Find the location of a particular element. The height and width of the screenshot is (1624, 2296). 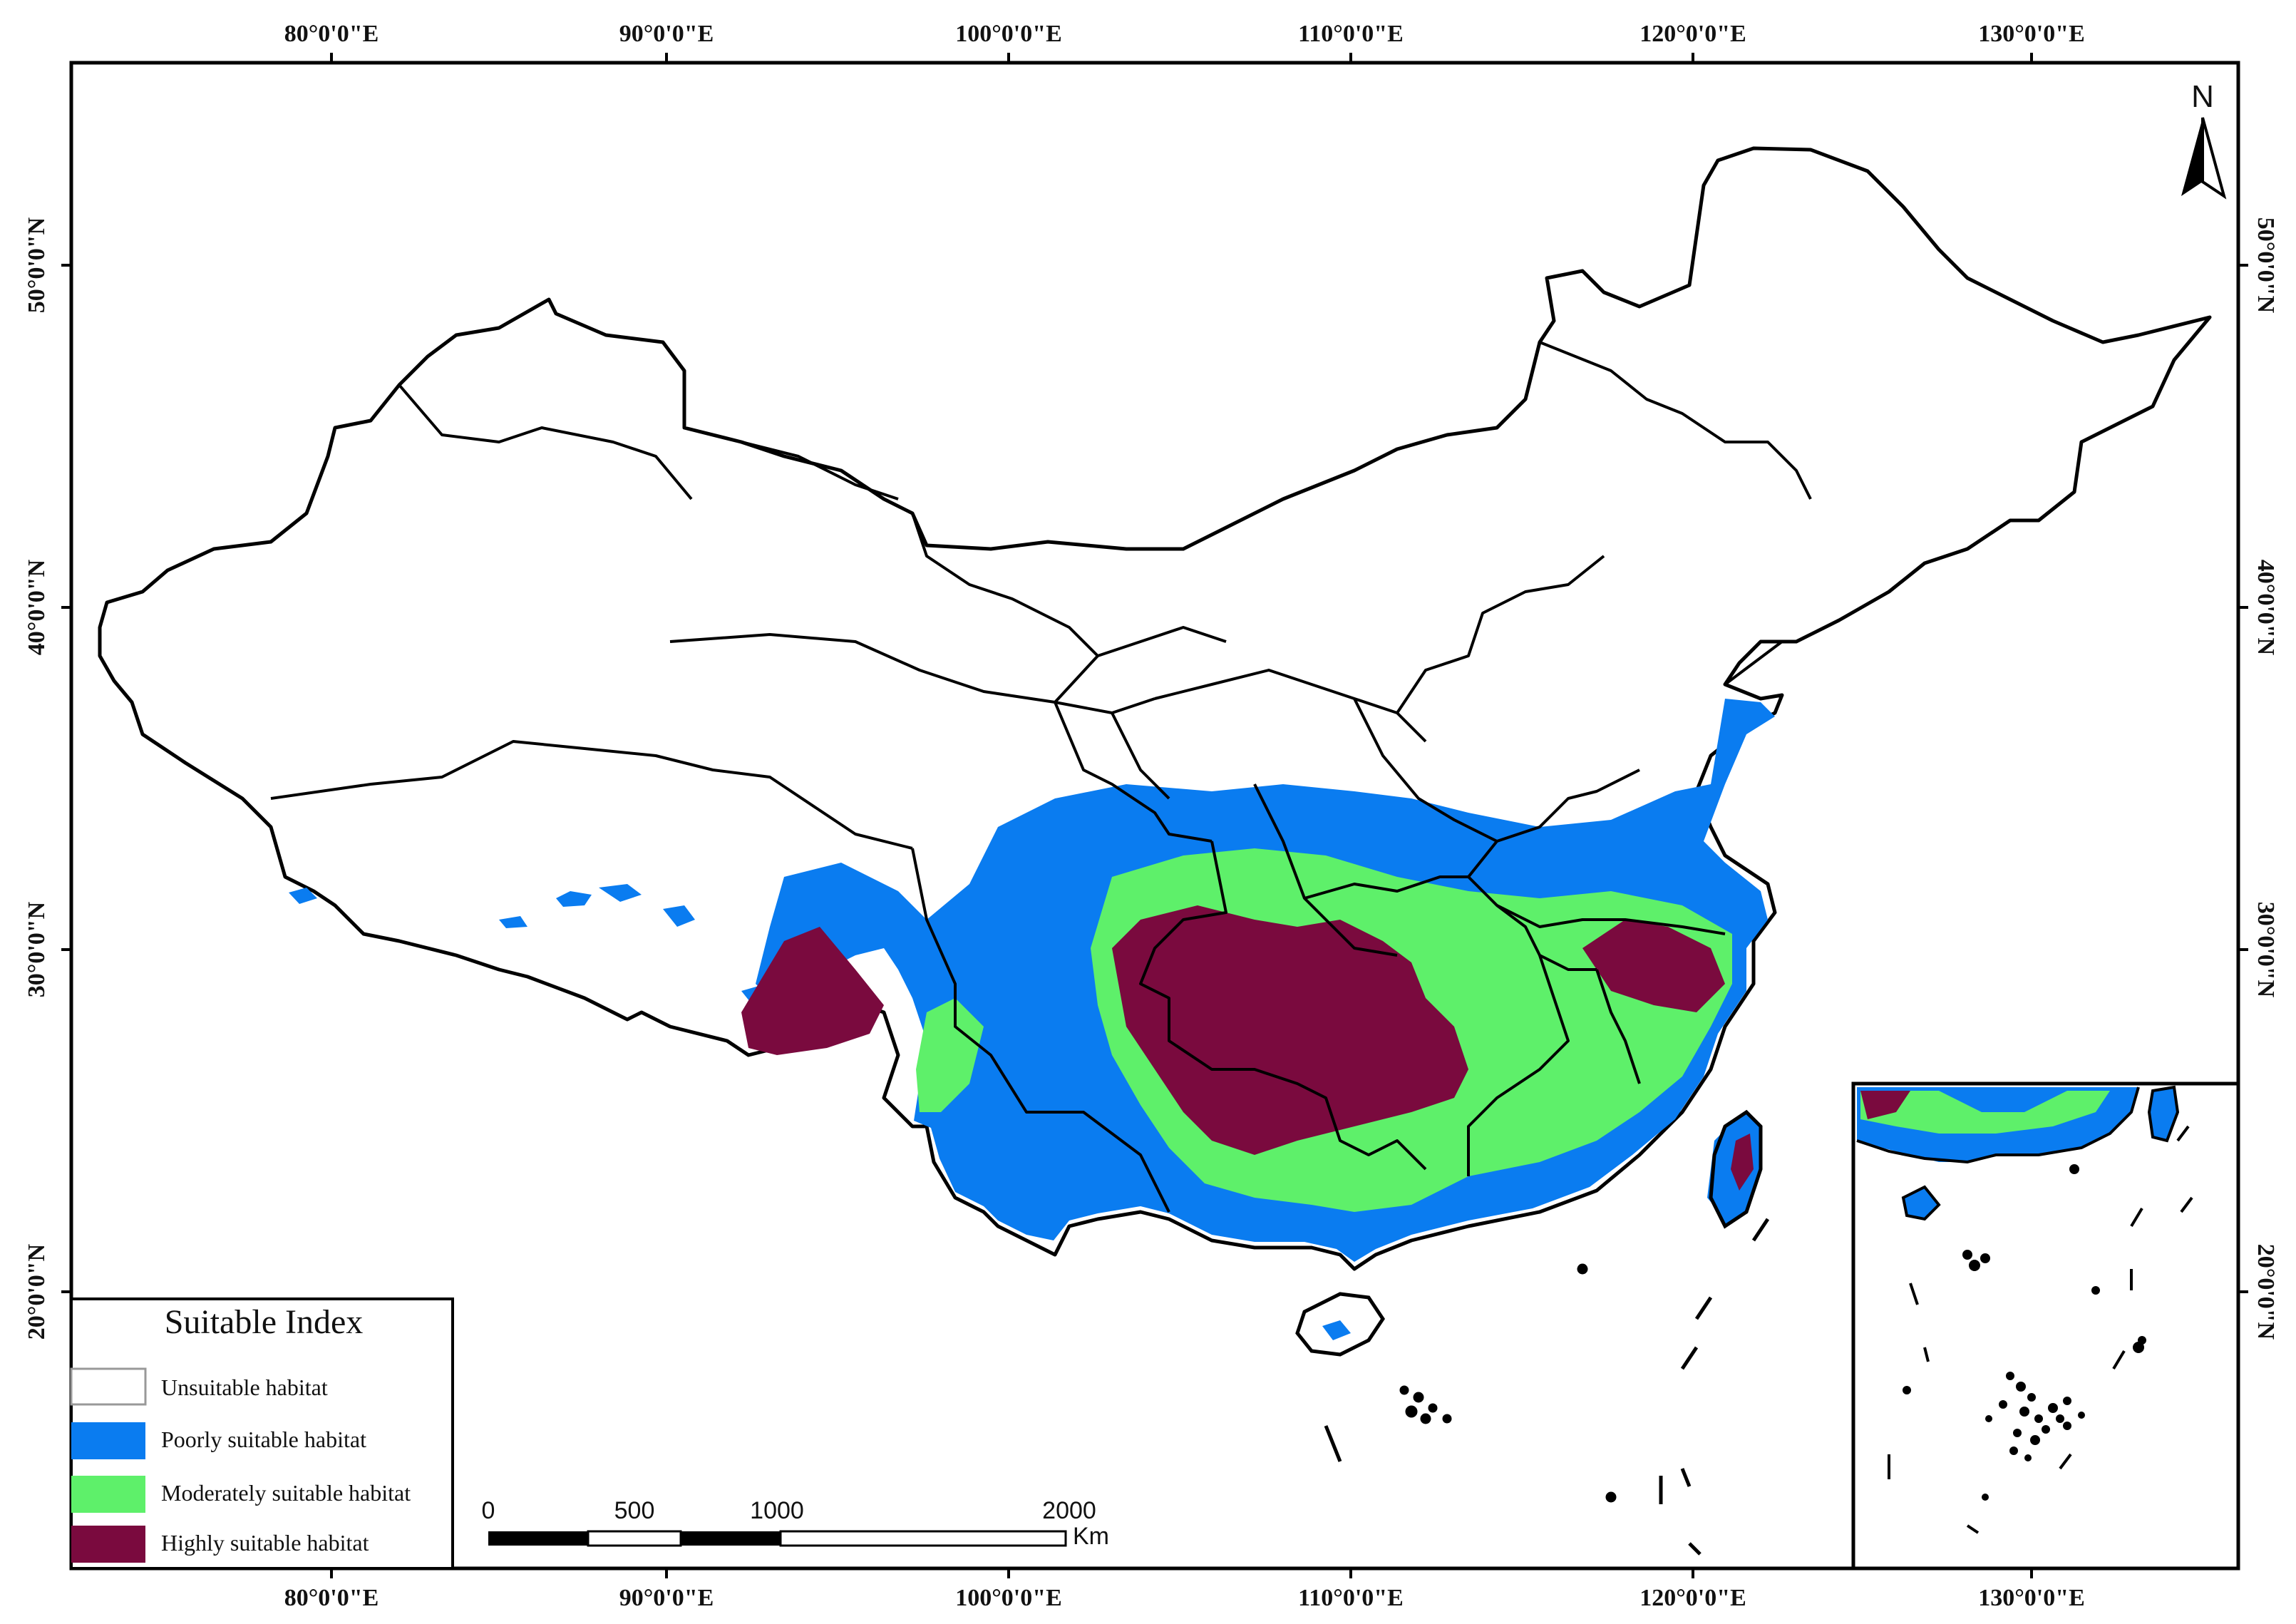

inset-taiwan is located at coordinates (2163, 1114).